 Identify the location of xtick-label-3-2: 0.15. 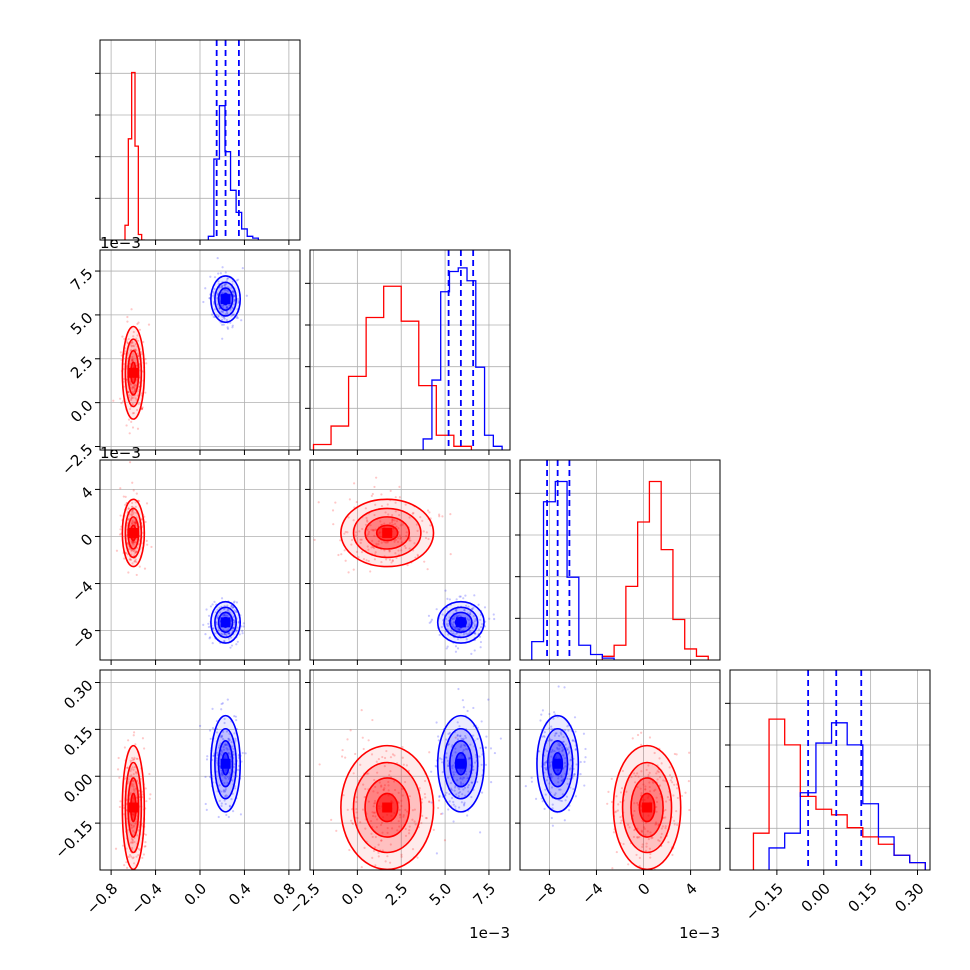
(863, 898).